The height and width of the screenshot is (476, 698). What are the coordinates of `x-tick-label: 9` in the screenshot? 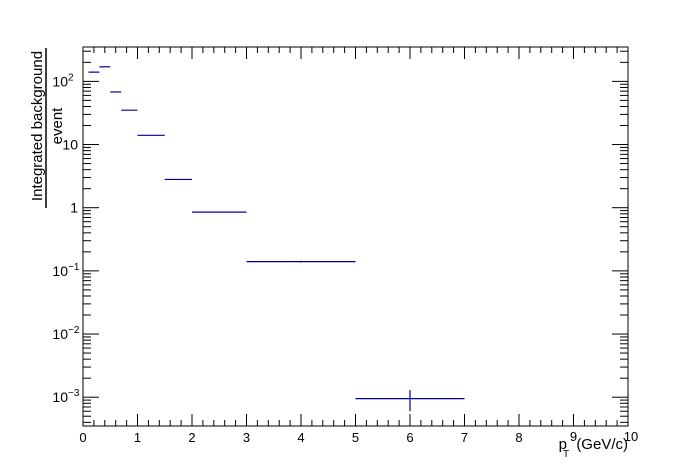 It's located at (573, 436).